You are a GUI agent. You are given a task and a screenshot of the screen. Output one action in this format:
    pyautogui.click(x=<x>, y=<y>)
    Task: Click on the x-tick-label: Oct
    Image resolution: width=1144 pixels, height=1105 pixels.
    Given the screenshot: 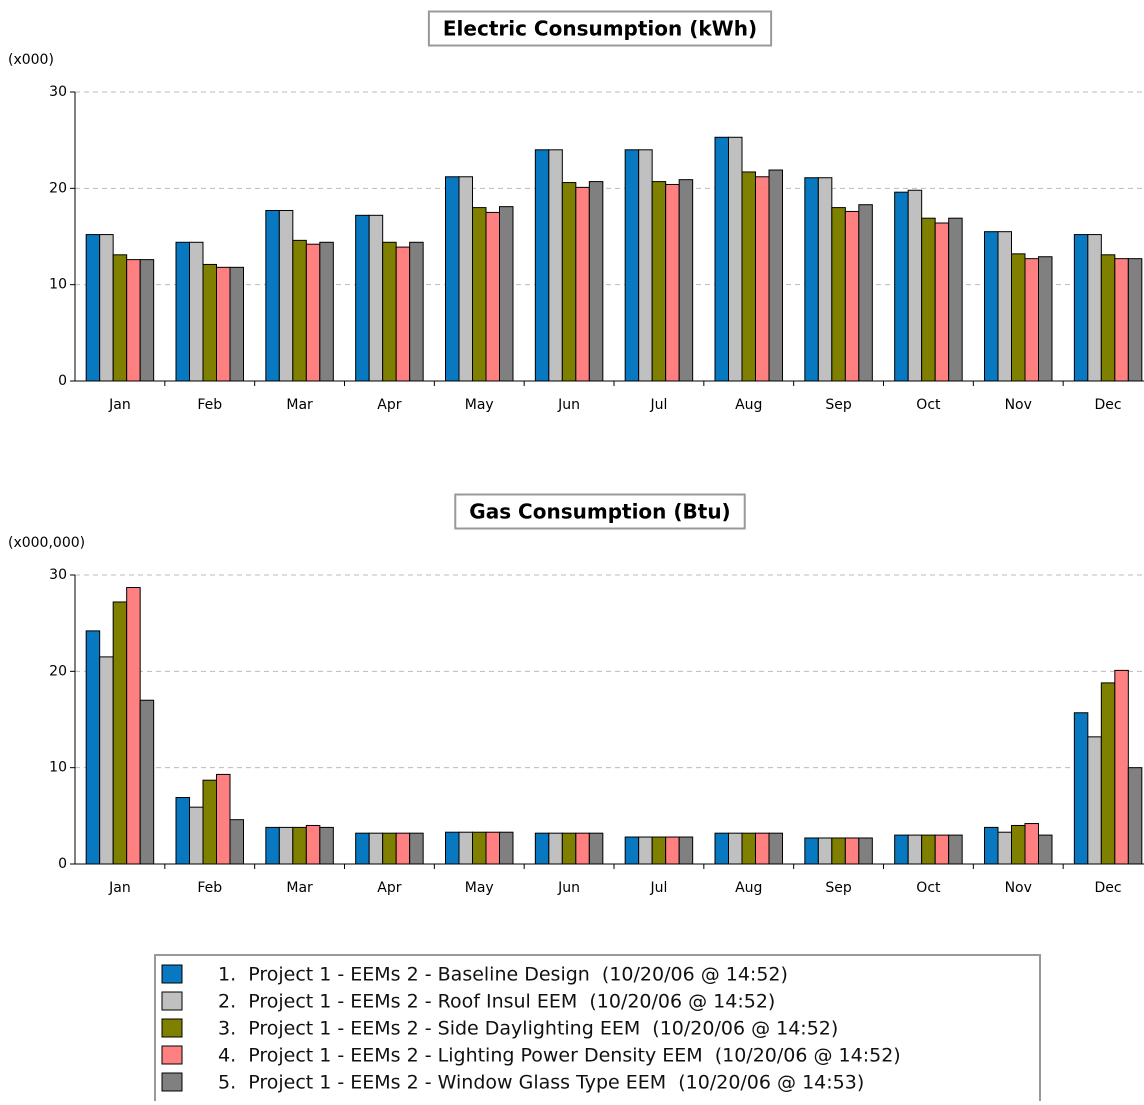 What is the action you would take?
    pyautogui.click(x=928, y=888)
    